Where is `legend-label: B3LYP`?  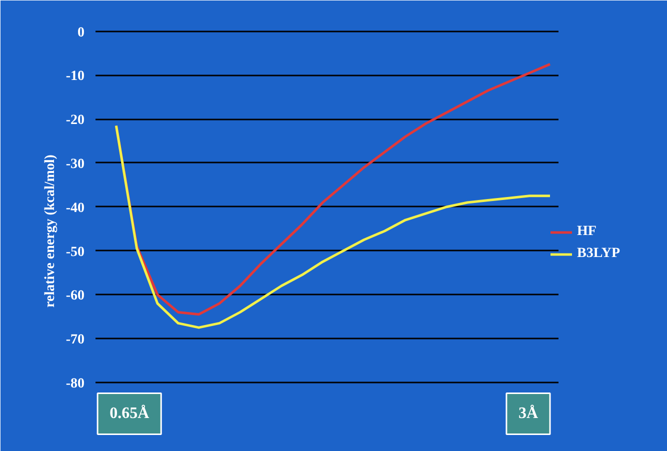
legend-label: B3LYP is located at coordinates (598, 254).